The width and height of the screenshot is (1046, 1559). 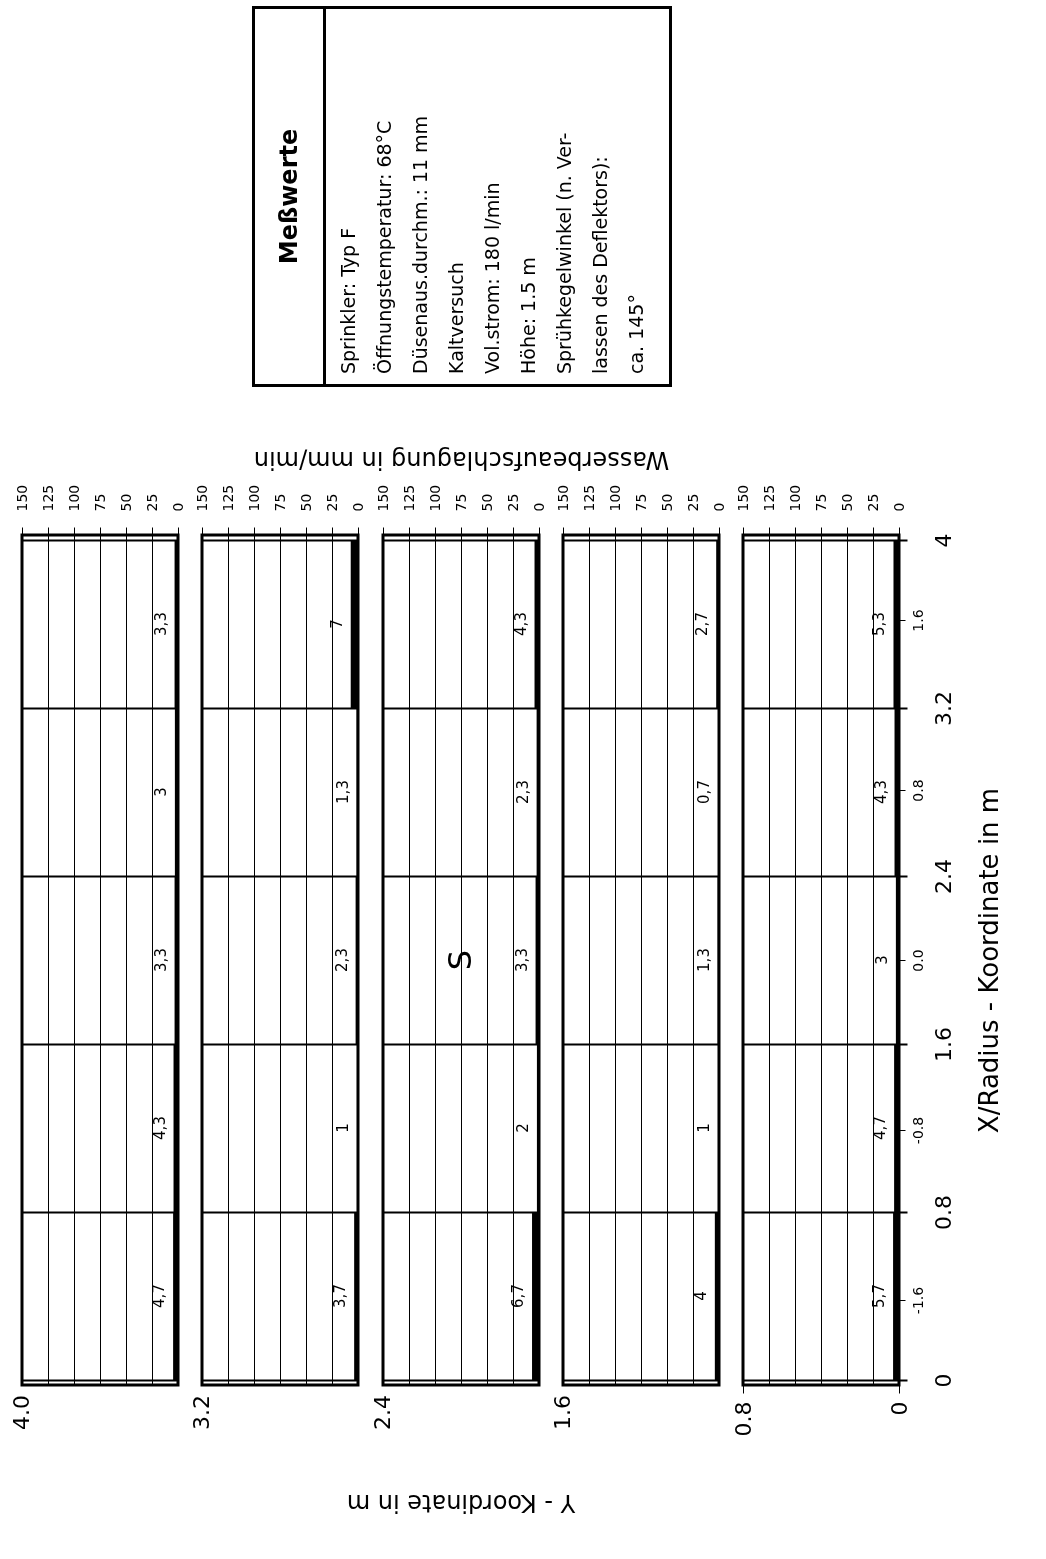 What do you see at coordinates (702, 624) in the screenshot?
I see `data-label: 2,7` at bounding box center [702, 624].